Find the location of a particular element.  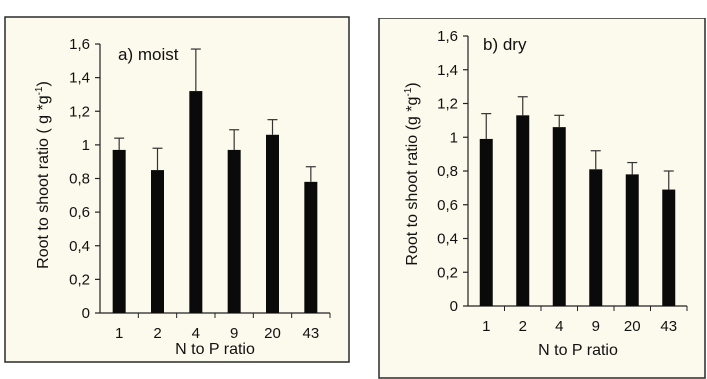

y-axis-label-main: Root to shoot ratio (g *g is located at coordinates (412, 181).